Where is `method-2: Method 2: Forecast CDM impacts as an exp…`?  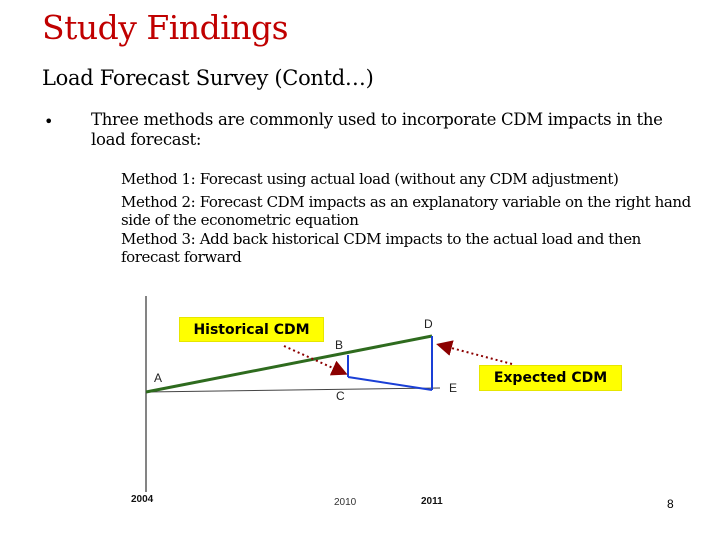 method-2: Method 2: Forecast CDM impacts as an exp… is located at coordinates (411, 211).